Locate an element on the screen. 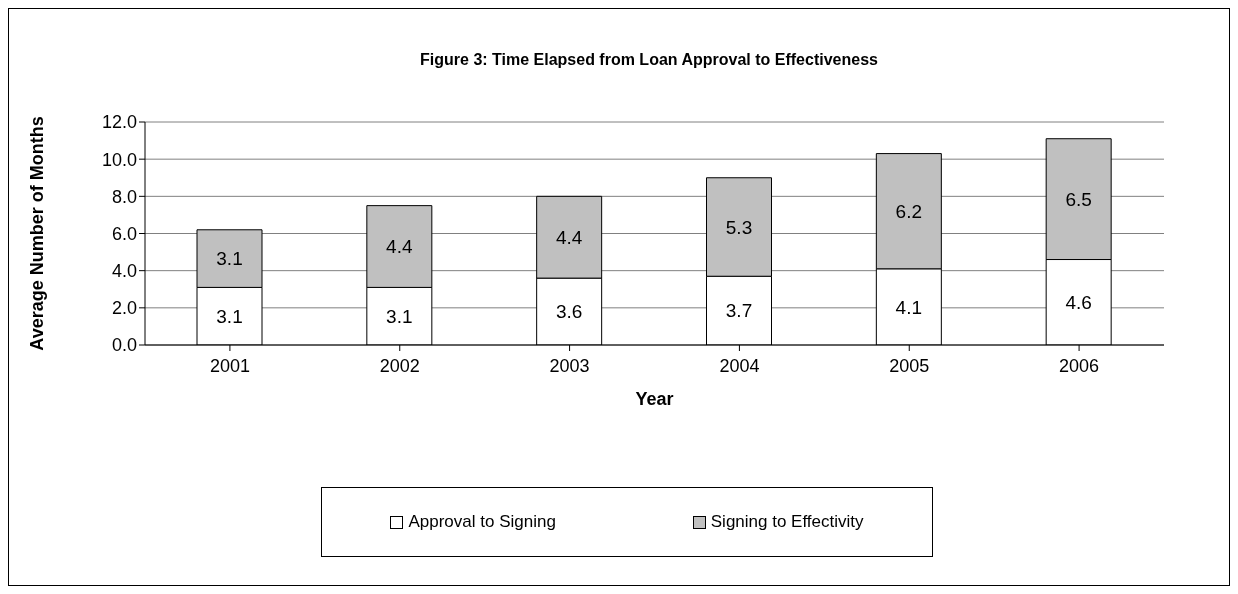  data-label: 3.7 is located at coordinates (739, 311).